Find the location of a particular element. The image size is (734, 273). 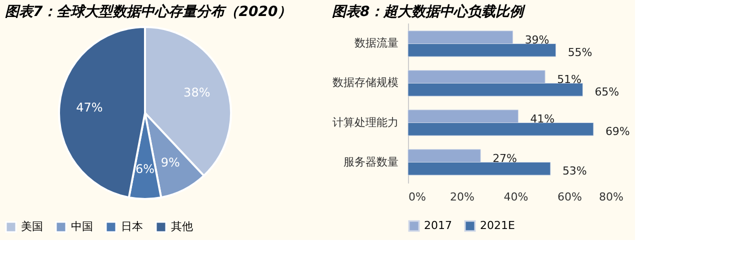

legend-label: 2021E is located at coordinates (497, 225).